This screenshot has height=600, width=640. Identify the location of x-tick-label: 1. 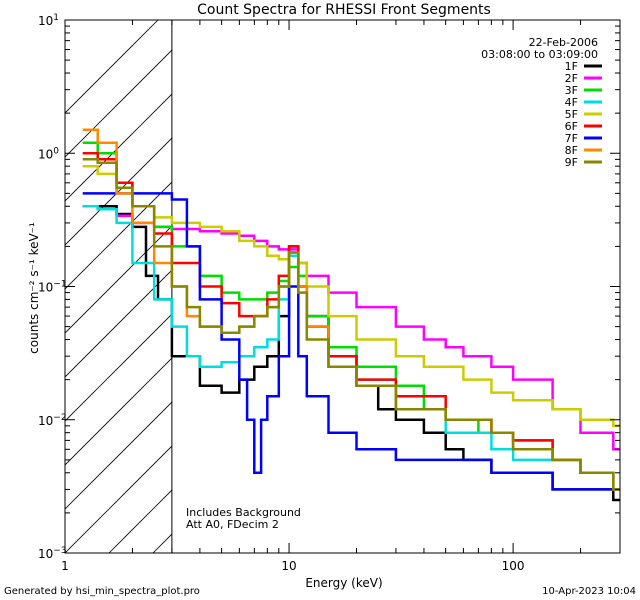
(65, 566).